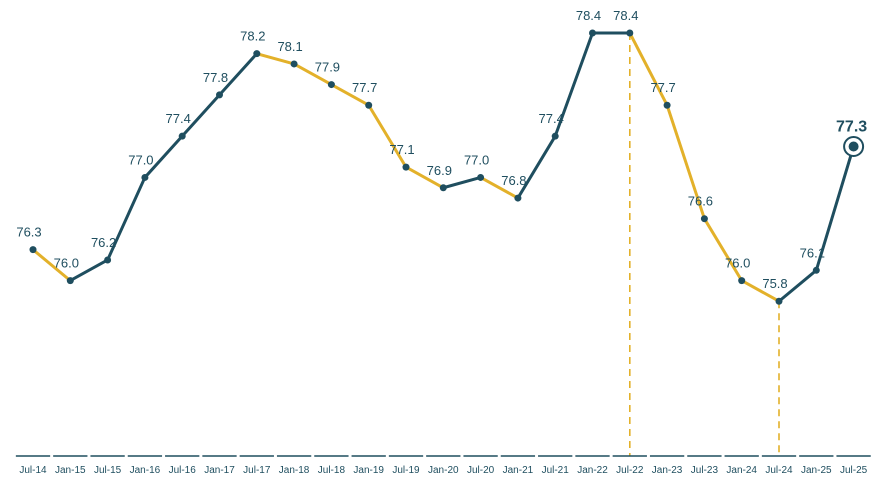 This screenshot has width=885, height=483. What do you see at coordinates (215, 77) in the screenshot?
I see `data-label: 77.8` at bounding box center [215, 77].